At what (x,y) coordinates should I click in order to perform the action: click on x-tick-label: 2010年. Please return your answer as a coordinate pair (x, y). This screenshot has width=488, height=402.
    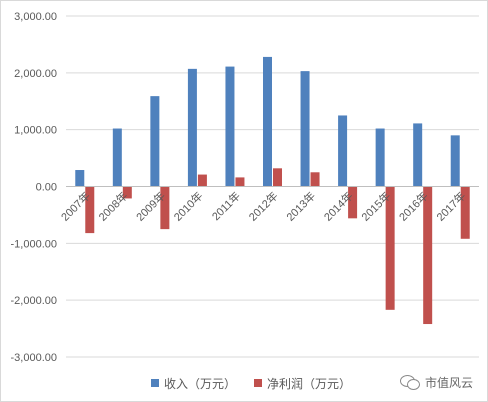
    Looking at the image, I should click on (188, 206).